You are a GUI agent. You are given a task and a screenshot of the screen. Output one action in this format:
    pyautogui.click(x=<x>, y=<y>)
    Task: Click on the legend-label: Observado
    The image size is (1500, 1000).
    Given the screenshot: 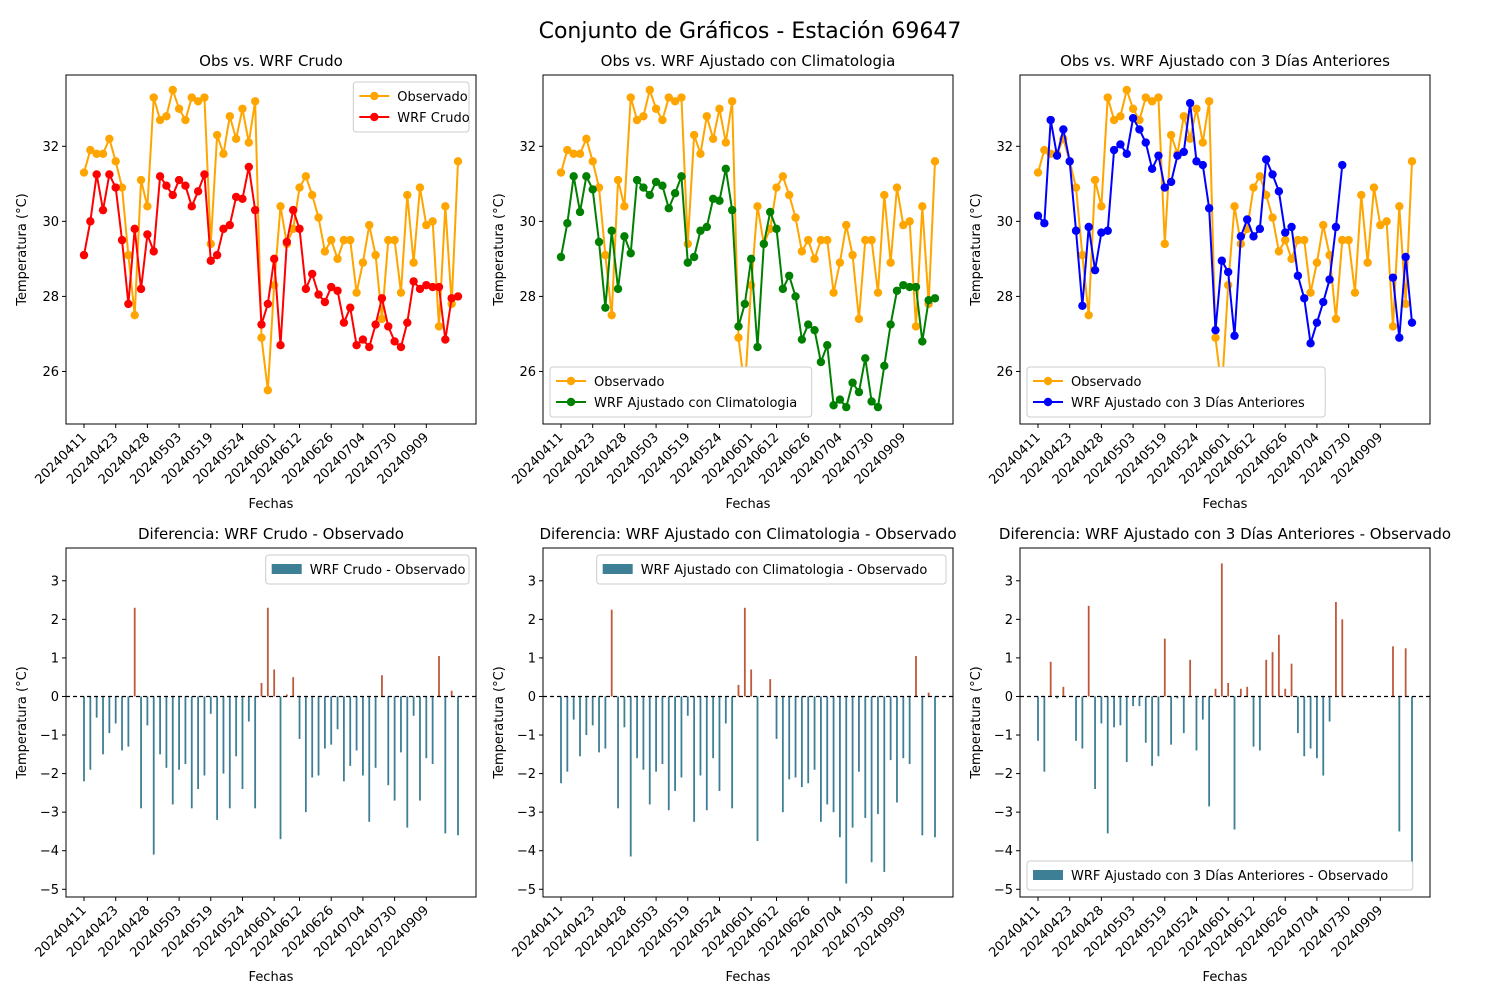 What is the action you would take?
    pyautogui.click(x=629, y=382)
    